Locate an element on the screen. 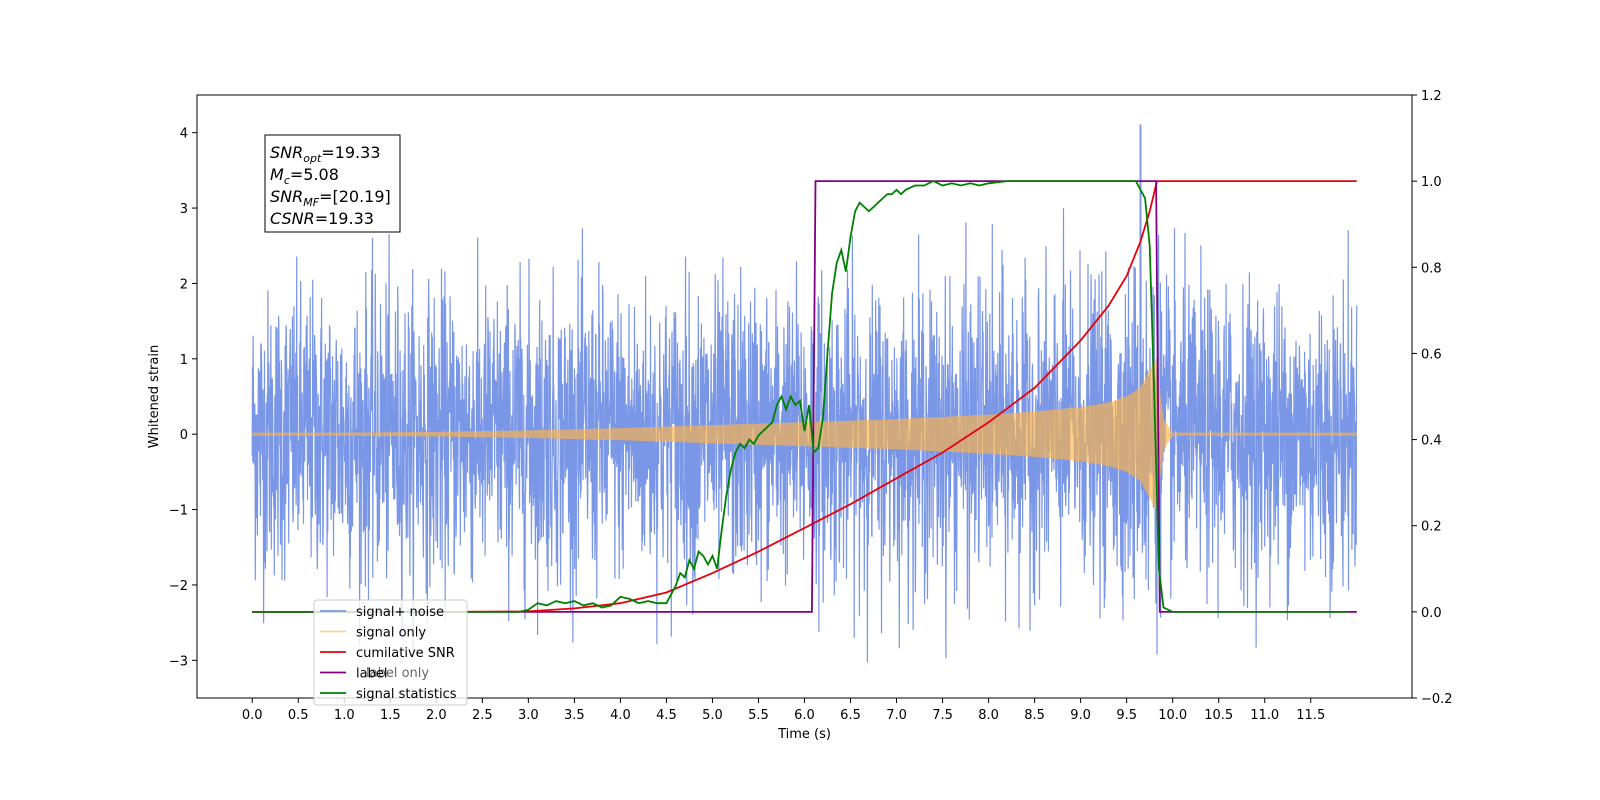 The image size is (1600, 800). x-tick-label: 10.5 is located at coordinates (1218, 715).